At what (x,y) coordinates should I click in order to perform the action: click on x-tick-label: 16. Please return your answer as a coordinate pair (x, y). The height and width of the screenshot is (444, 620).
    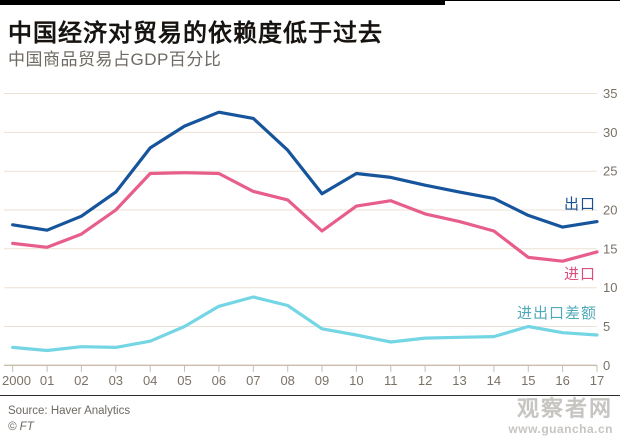
    Looking at the image, I should click on (562, 380).